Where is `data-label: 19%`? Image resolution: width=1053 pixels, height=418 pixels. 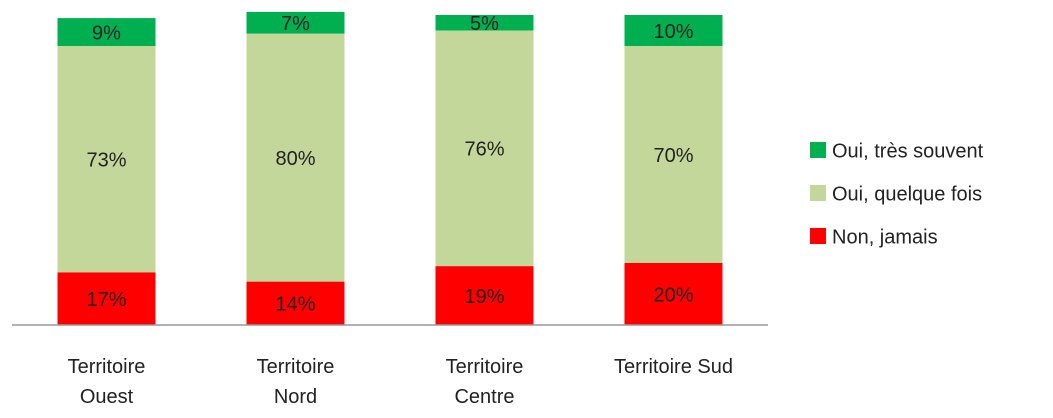 data-label: 19% is located at coordinates (484, 297).